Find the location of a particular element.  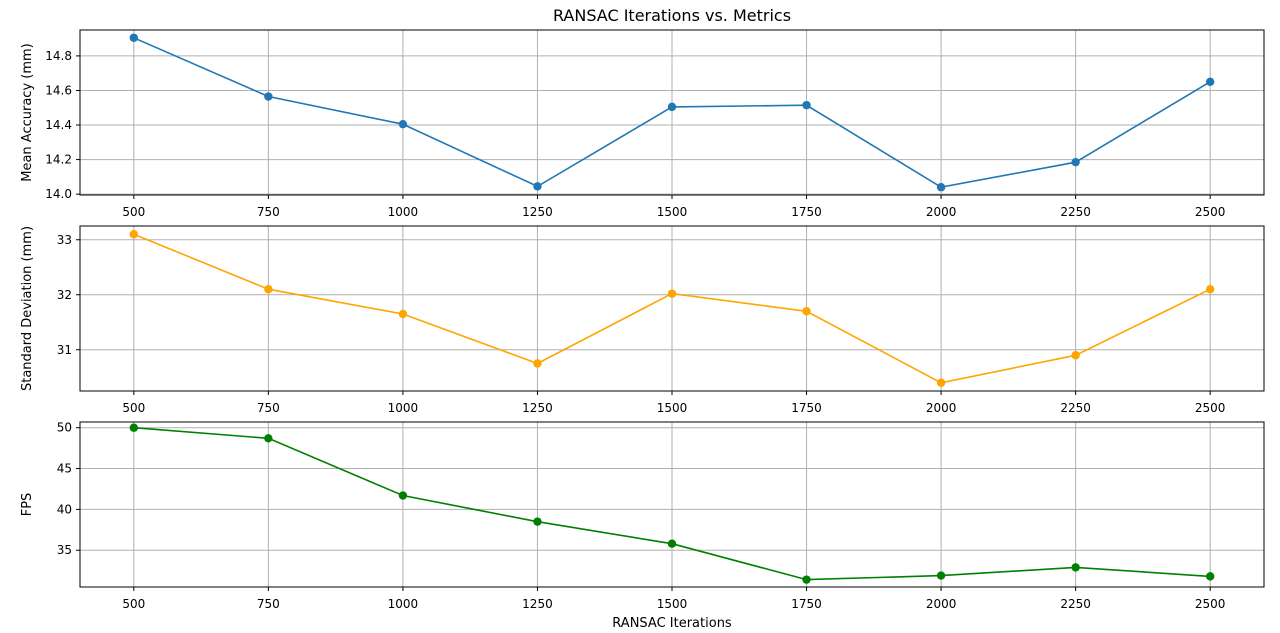

y-axis-label: Standard Deviation (mm) is located at coordinates (27, 308).